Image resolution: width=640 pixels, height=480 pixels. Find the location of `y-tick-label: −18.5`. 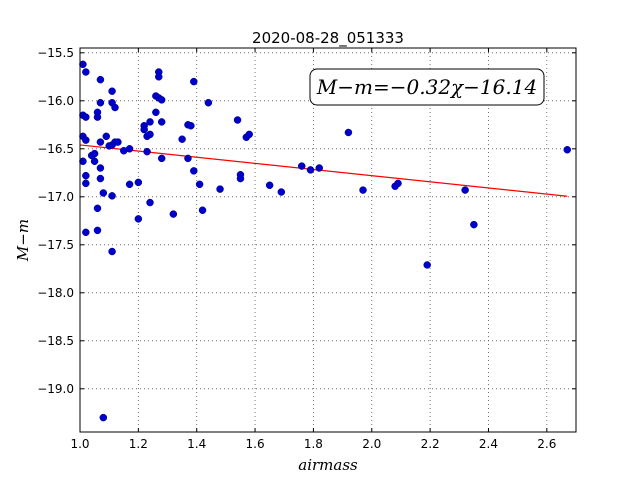

y-tick-label: −18.5 is located at coordinates (55, 341).